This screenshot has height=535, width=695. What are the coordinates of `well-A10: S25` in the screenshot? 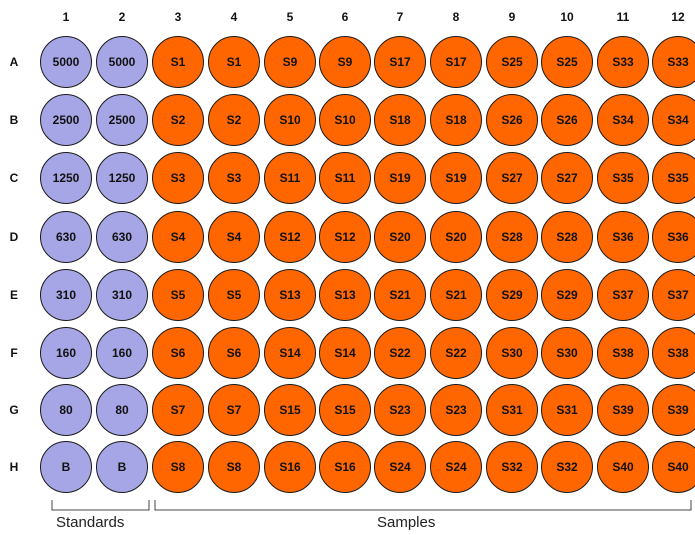 It's located at (567, 62).